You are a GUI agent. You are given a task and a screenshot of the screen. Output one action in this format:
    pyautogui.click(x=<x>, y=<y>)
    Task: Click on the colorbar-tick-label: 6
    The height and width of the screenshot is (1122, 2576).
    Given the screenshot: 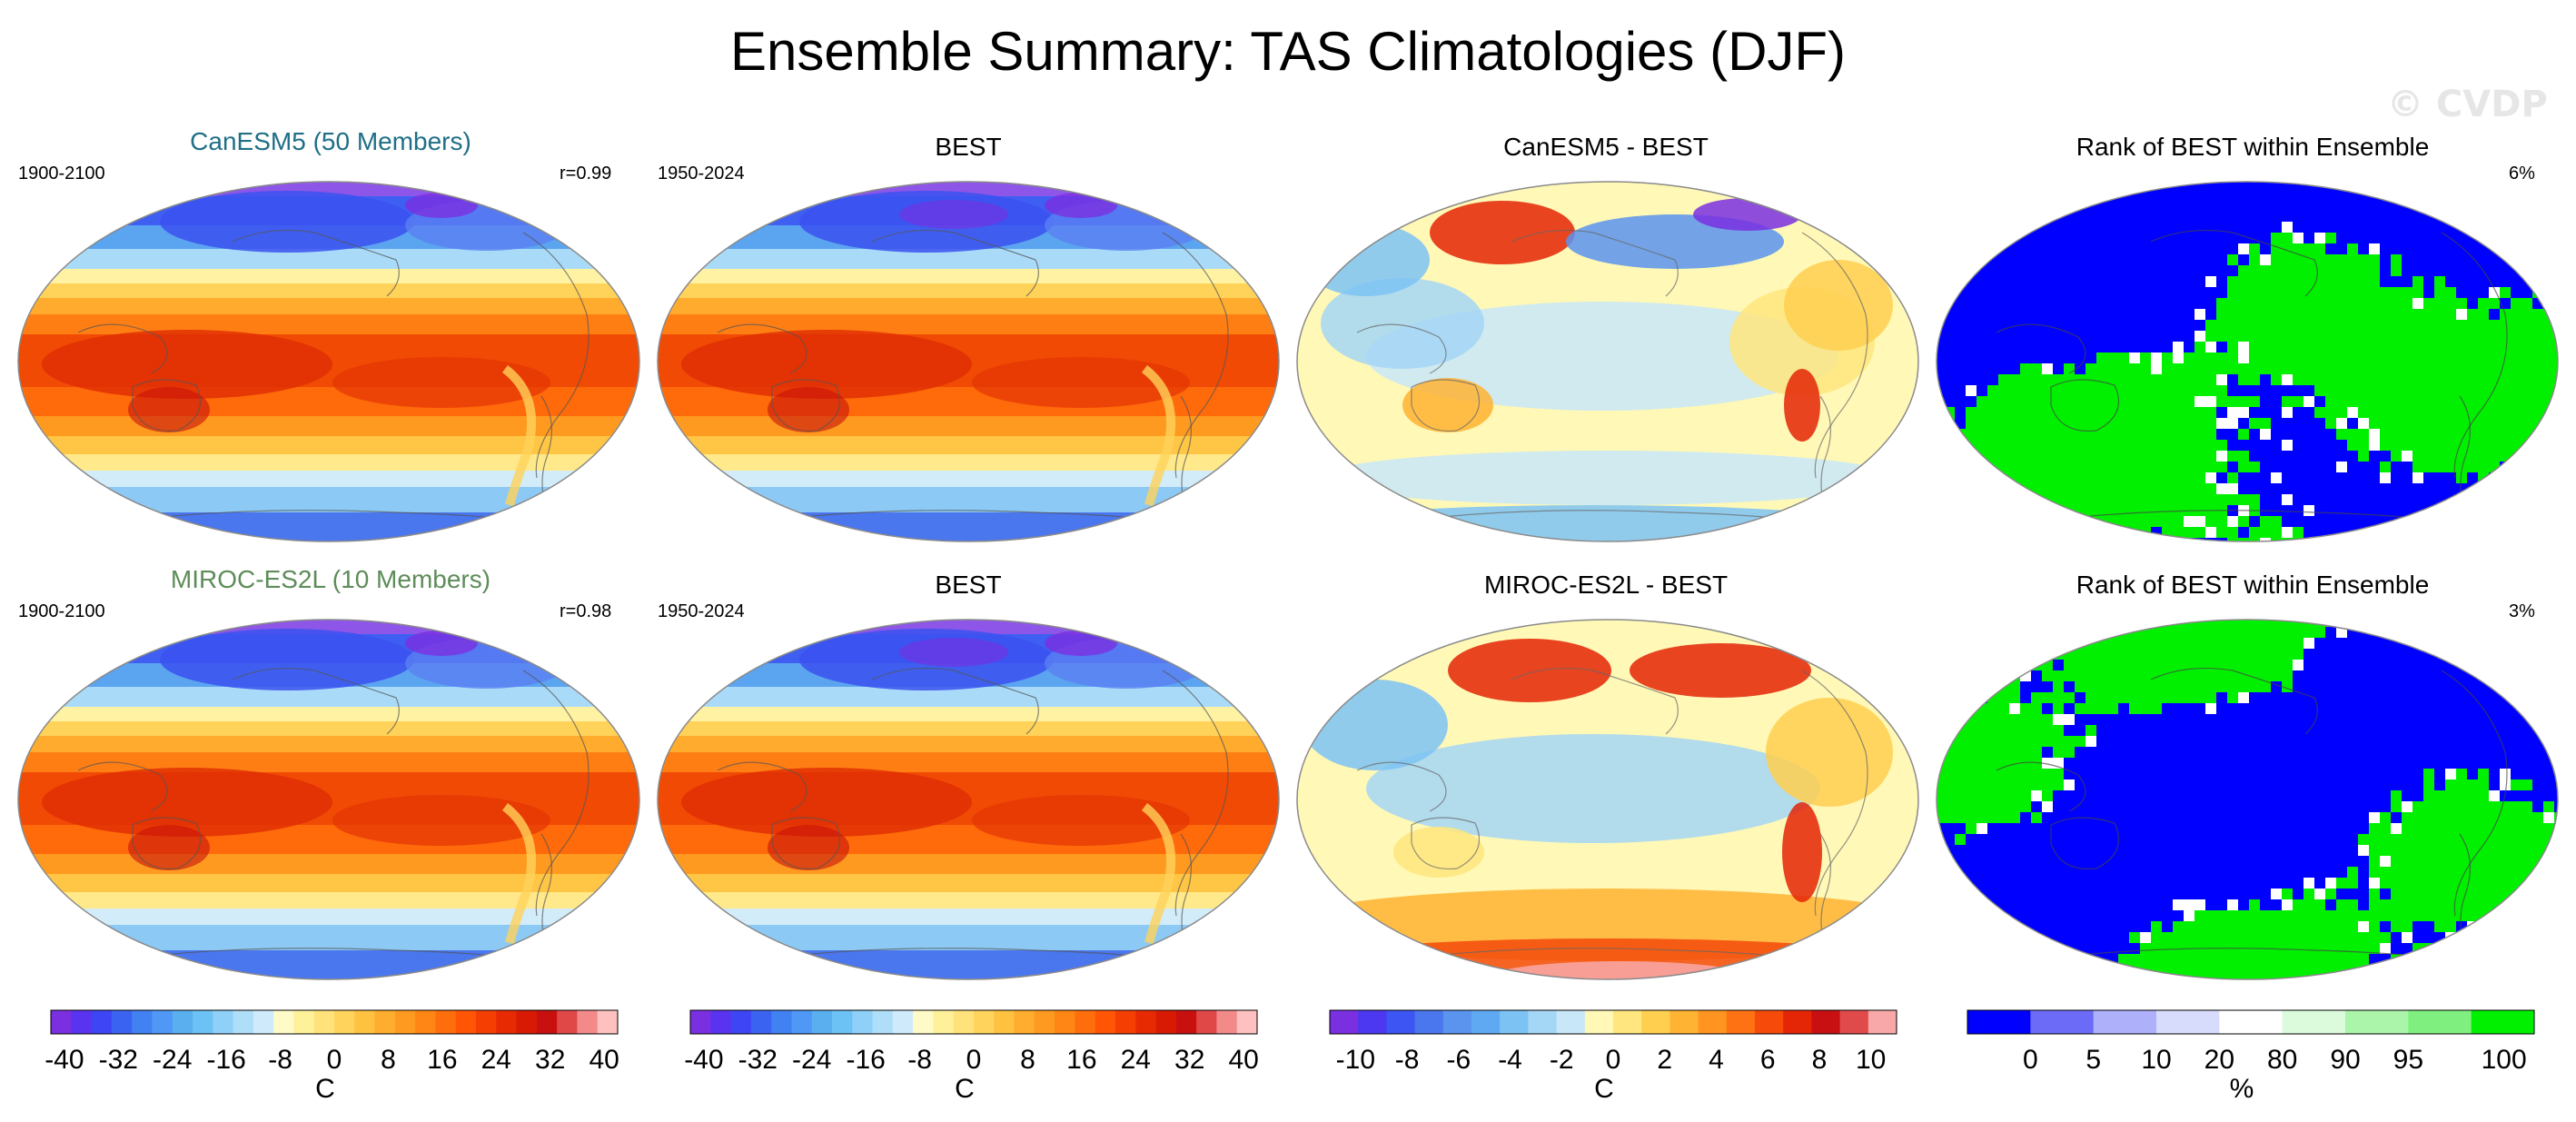 What is the action you would take?
    pyautogui.click(x=1768, y=1060)
    